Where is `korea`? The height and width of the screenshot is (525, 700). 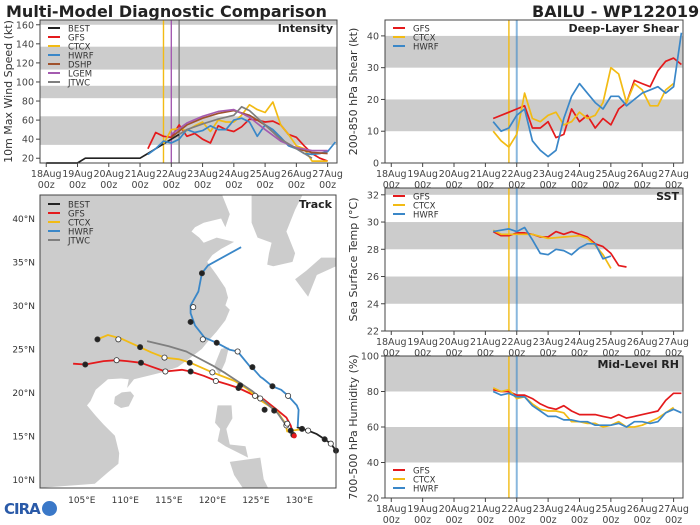 korea is located at coordinates (277, 231).